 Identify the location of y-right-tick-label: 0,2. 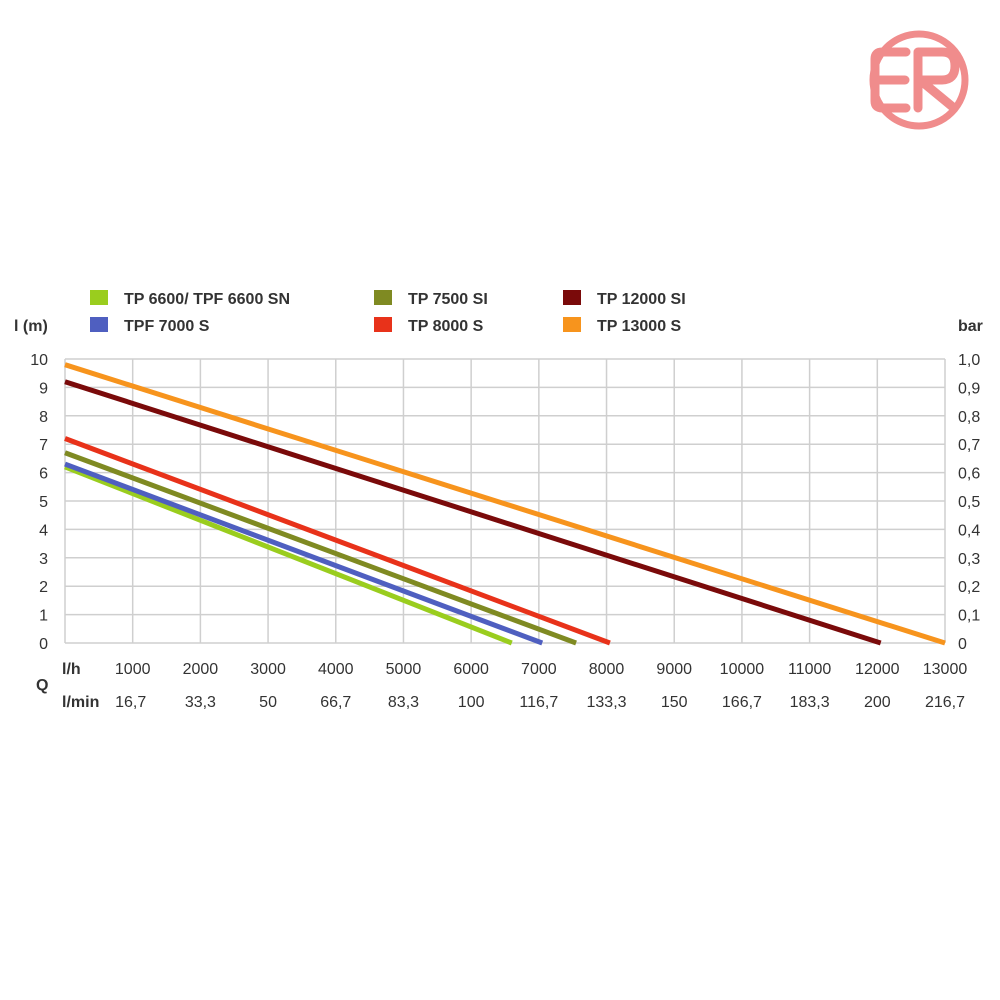
(969, 587).